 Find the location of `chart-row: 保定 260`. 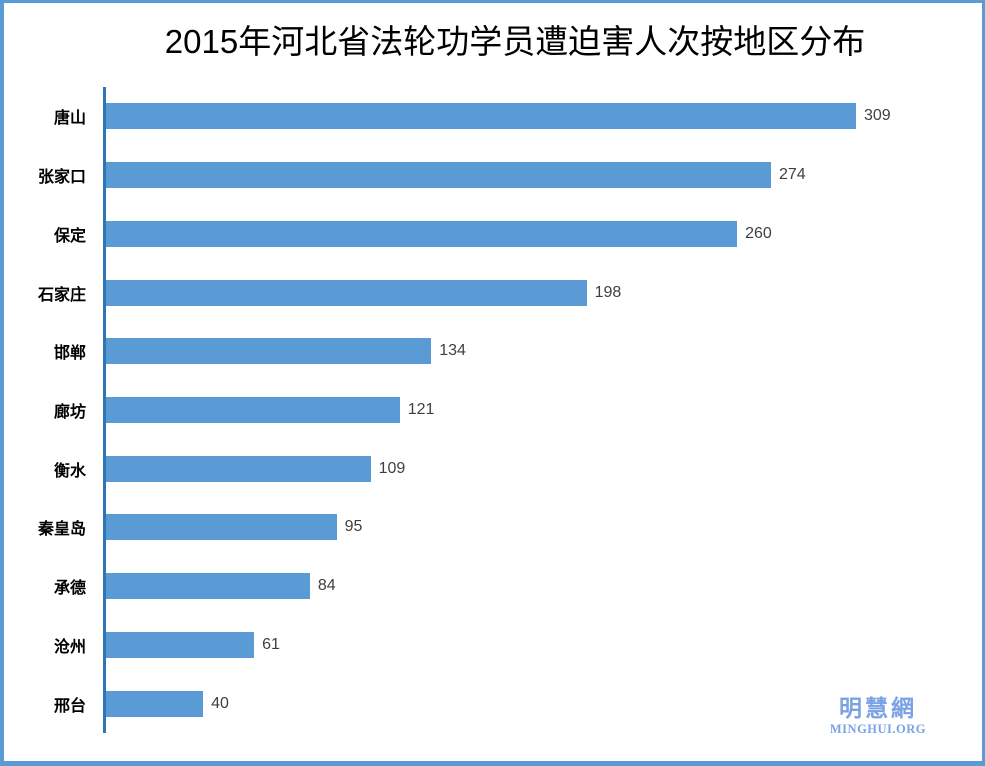

chart-row: 保定 260 is located at coordinates (493, 234).